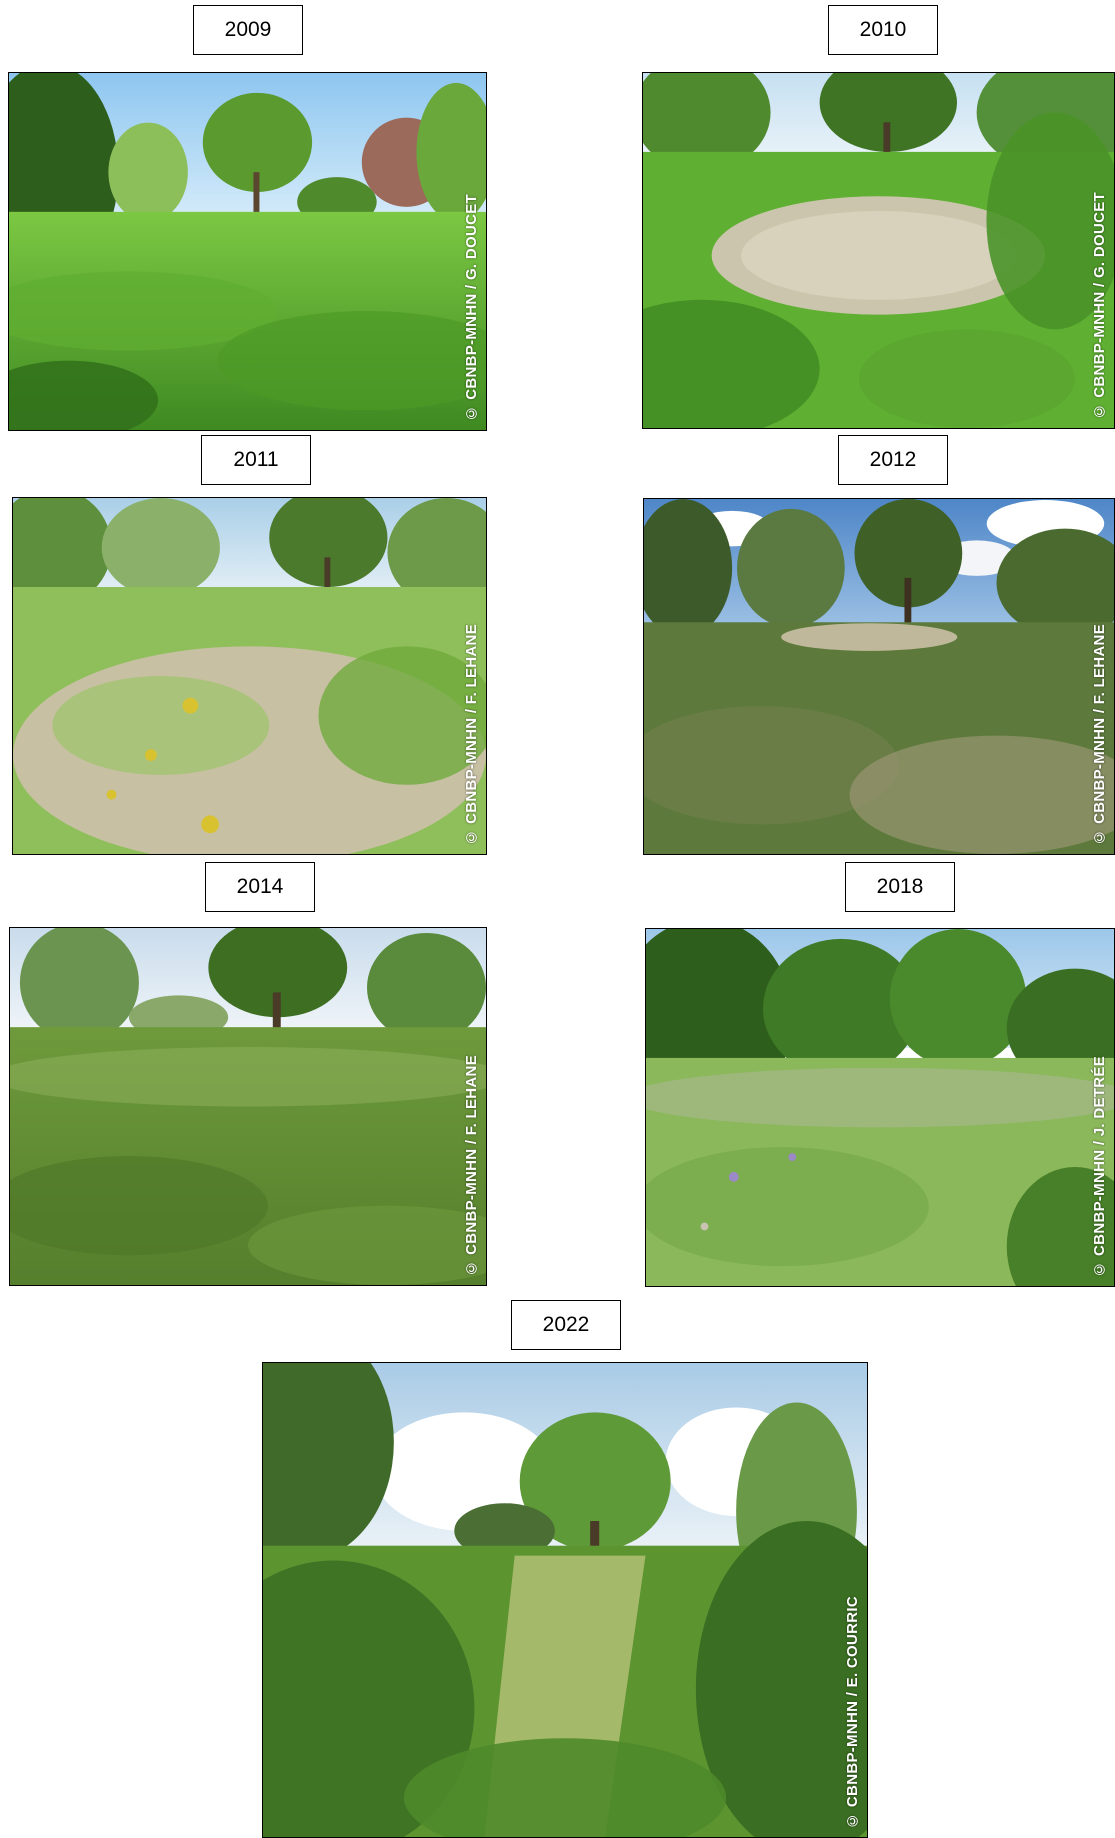 This screenshot has height=1838, width=1115. Describe the element at coordinates (900, 887) in the screenshot. I see `year-label-2018: 2018` at that location.